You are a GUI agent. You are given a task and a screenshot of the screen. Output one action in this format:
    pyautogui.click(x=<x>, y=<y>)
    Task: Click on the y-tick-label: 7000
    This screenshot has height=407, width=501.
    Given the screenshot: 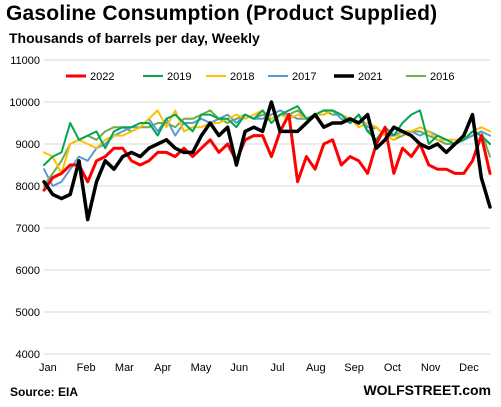 What is the action you would take?
    pyautogui.click(x=28, y=229)
    